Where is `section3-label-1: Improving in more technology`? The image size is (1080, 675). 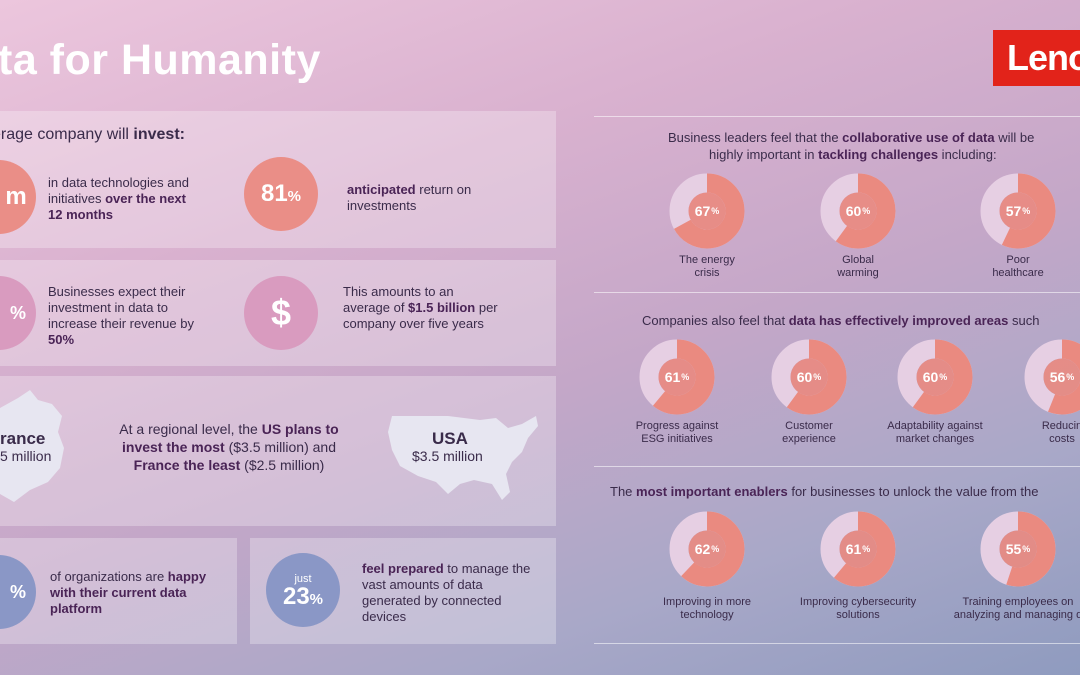 section3-label-1: Improving in more technology is located at coordinates (707, 608).